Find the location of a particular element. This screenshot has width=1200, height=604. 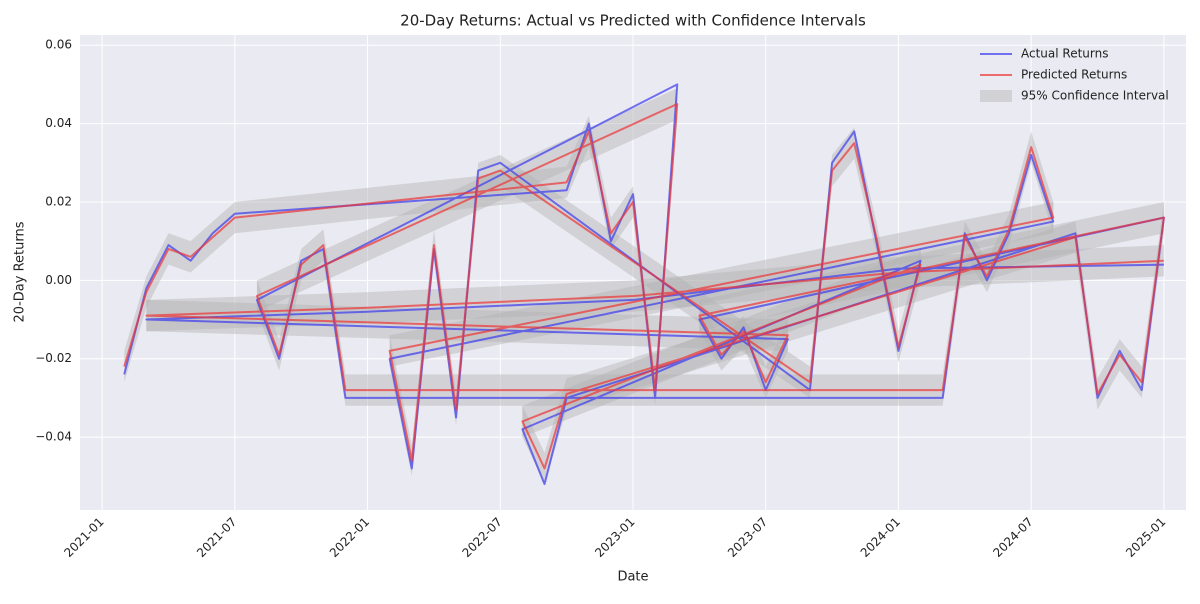

y-tick-label: 0.02 is located at coordinates (58, 201).